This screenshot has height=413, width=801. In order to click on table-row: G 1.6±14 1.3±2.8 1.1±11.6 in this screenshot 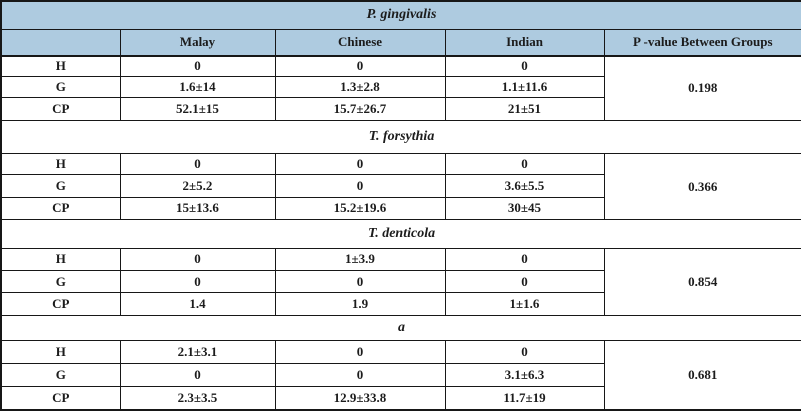, I will do `click(400, 87)`.